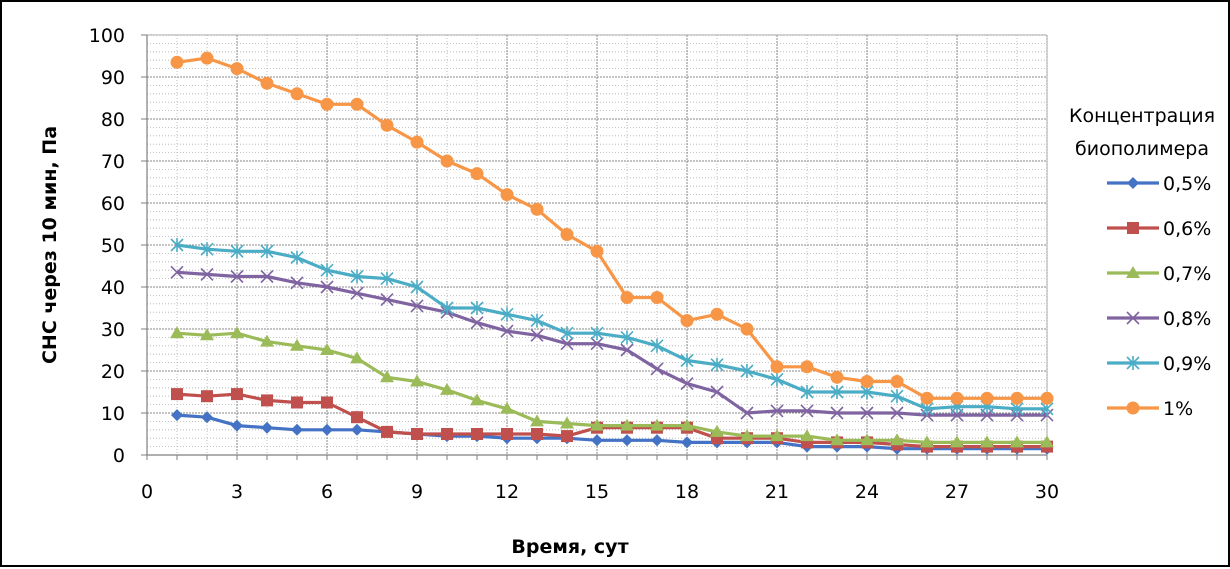 This screenshot has height=569, width=1230. Describe the element at coordinates (237, 492) in the screenshot. I see `x-tick-label: 3` at that location.